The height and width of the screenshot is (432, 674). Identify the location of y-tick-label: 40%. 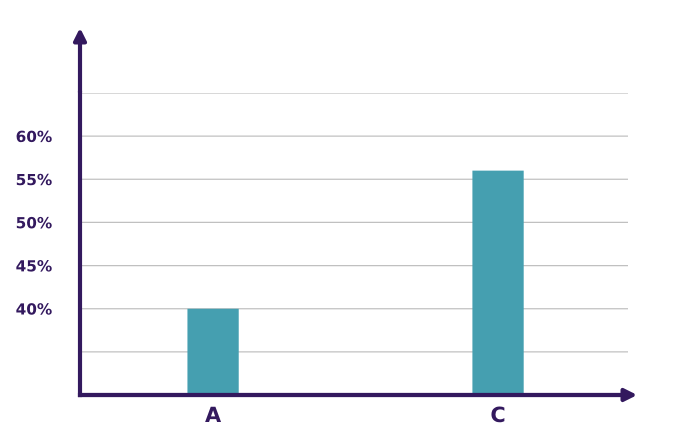
(34, 309).